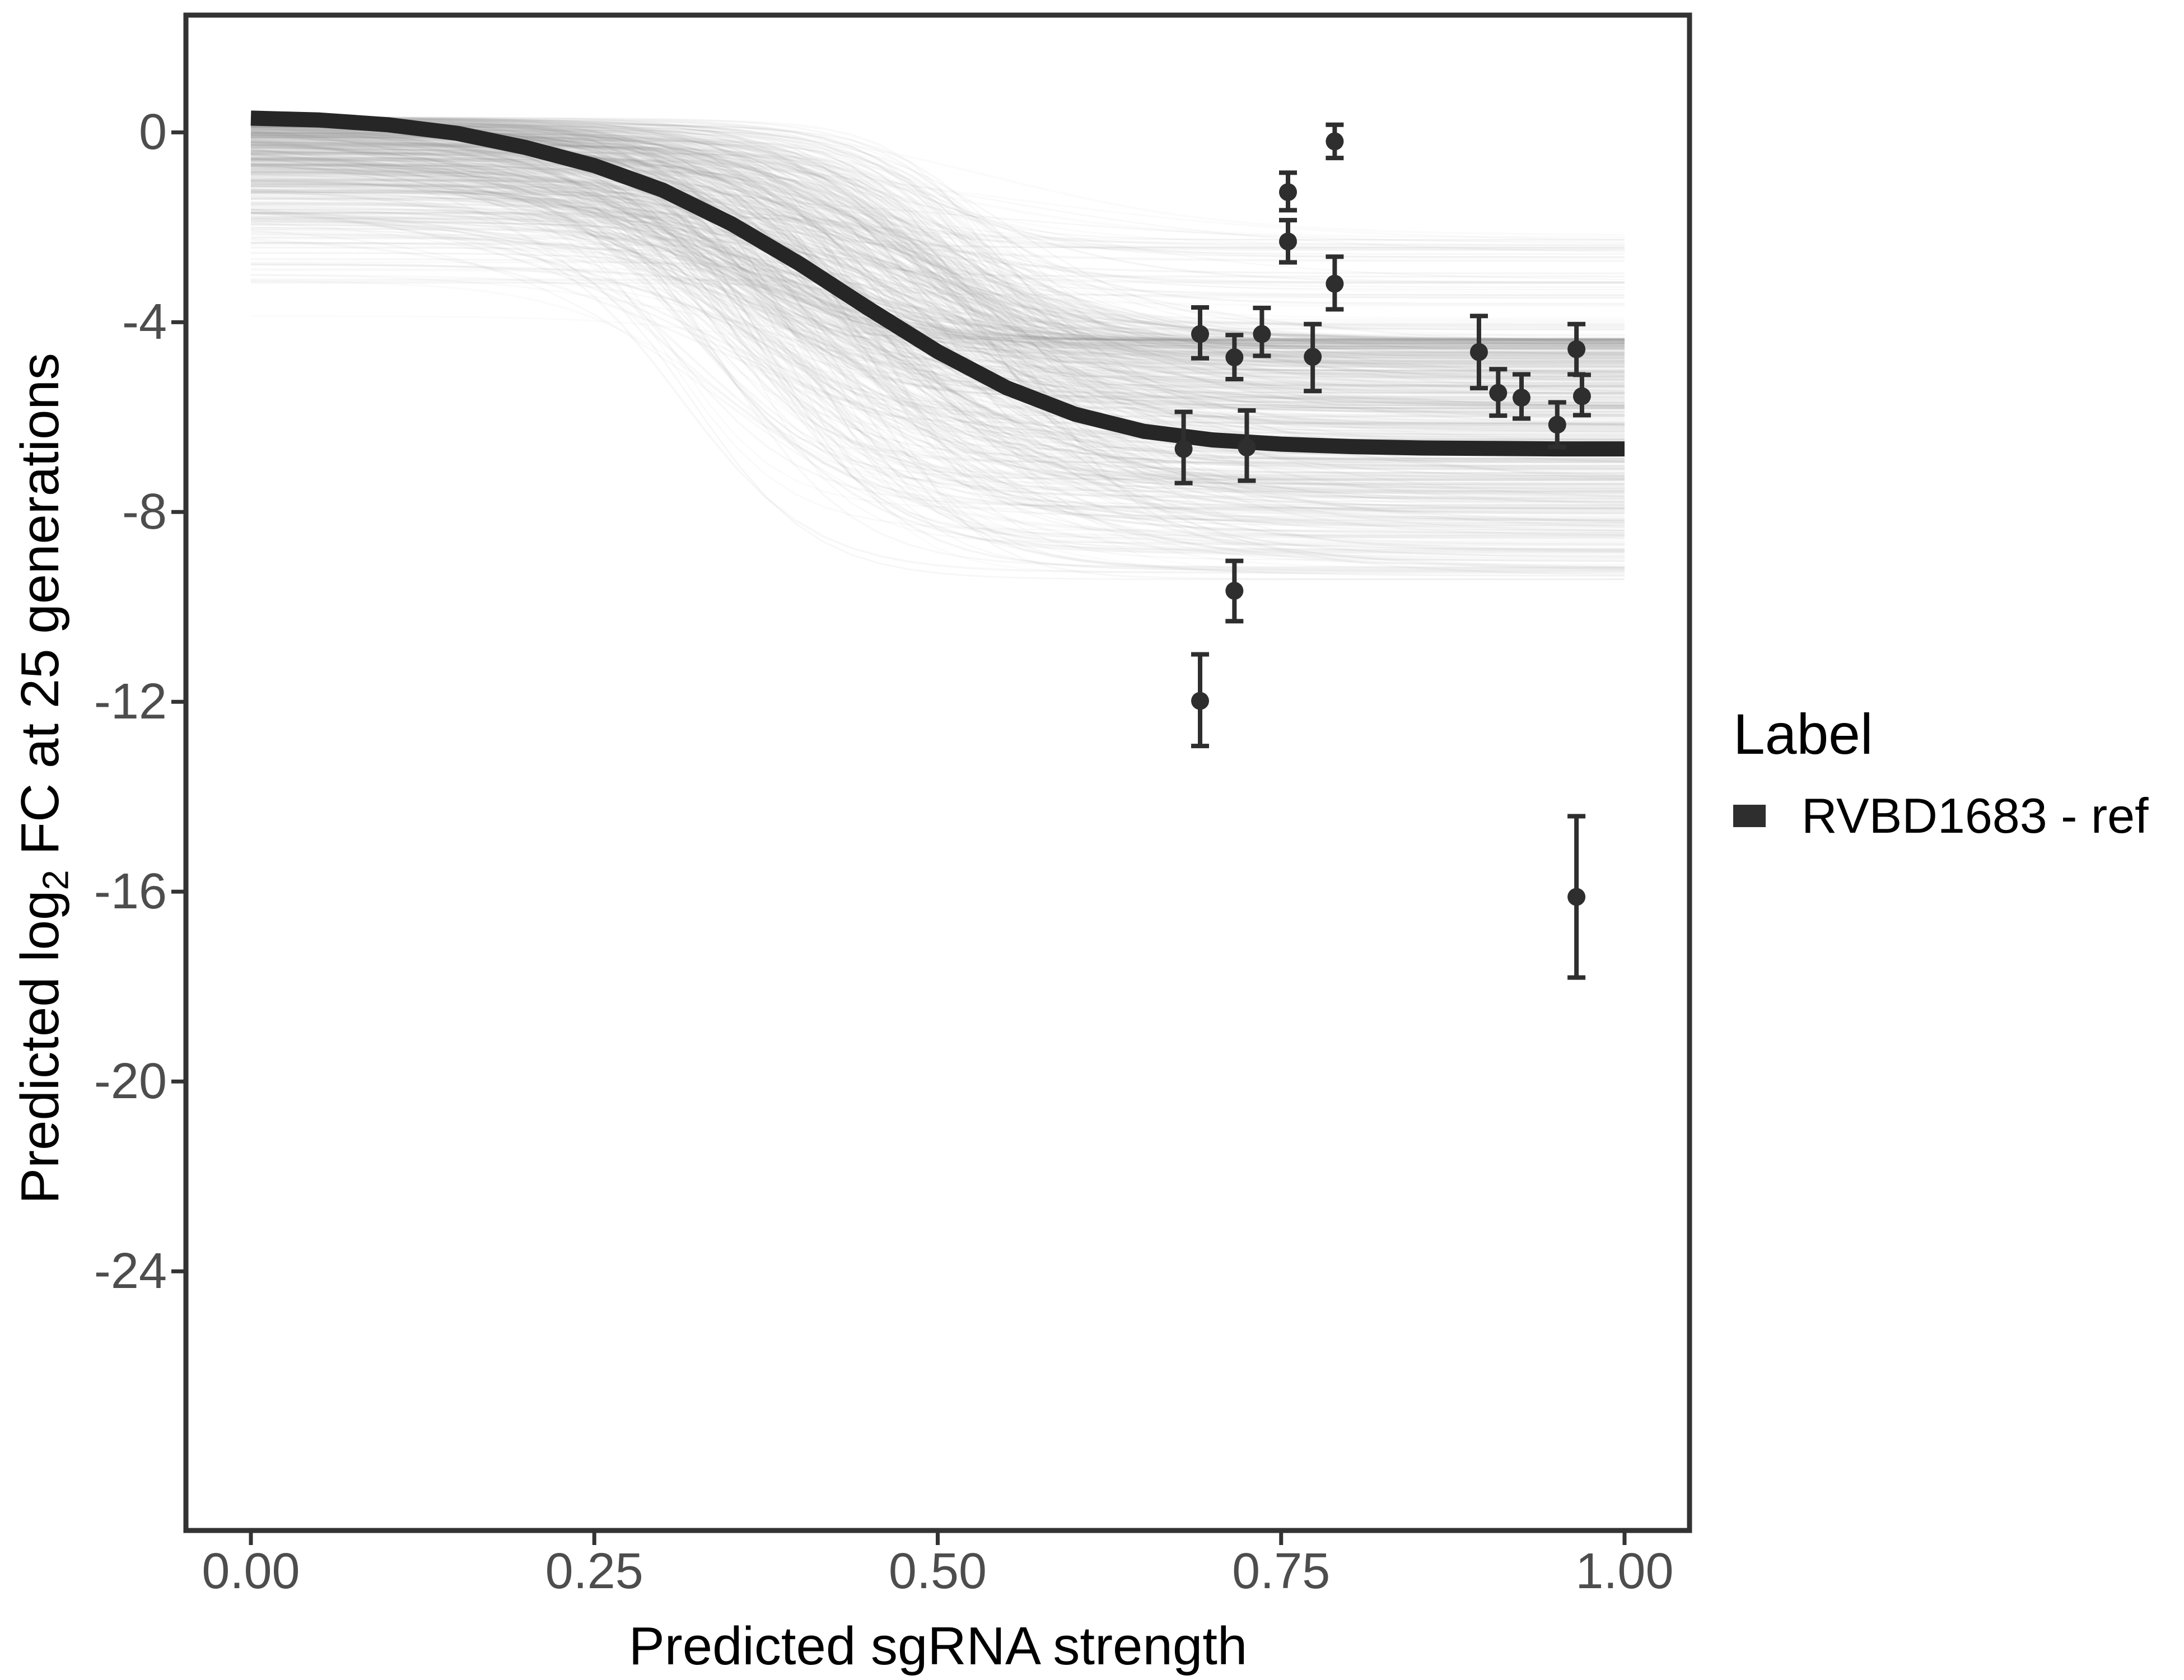  I want to click on x-tick-label: 0.75, so click(1282, 1571).